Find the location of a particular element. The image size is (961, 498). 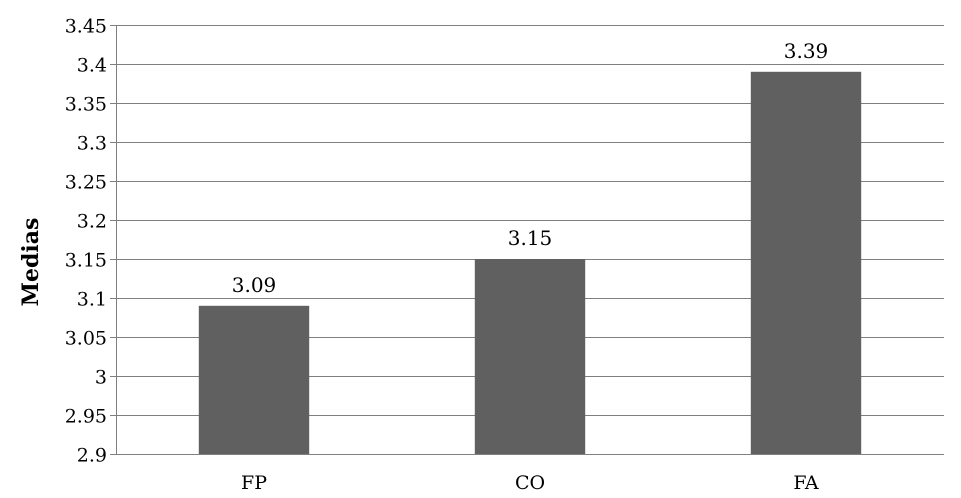

data-label-co: 3.15 is located at coordinates (530, 238).